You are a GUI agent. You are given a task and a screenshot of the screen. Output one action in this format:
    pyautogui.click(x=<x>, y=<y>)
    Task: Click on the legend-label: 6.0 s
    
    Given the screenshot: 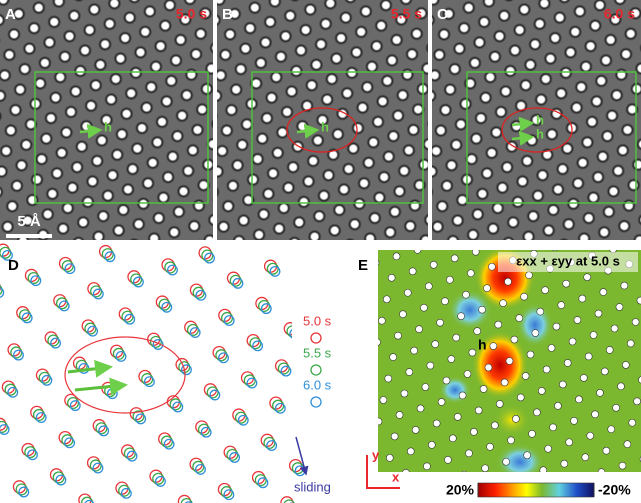 What is the action you would take?
    pyautogui.click(x=317, y=384)
    